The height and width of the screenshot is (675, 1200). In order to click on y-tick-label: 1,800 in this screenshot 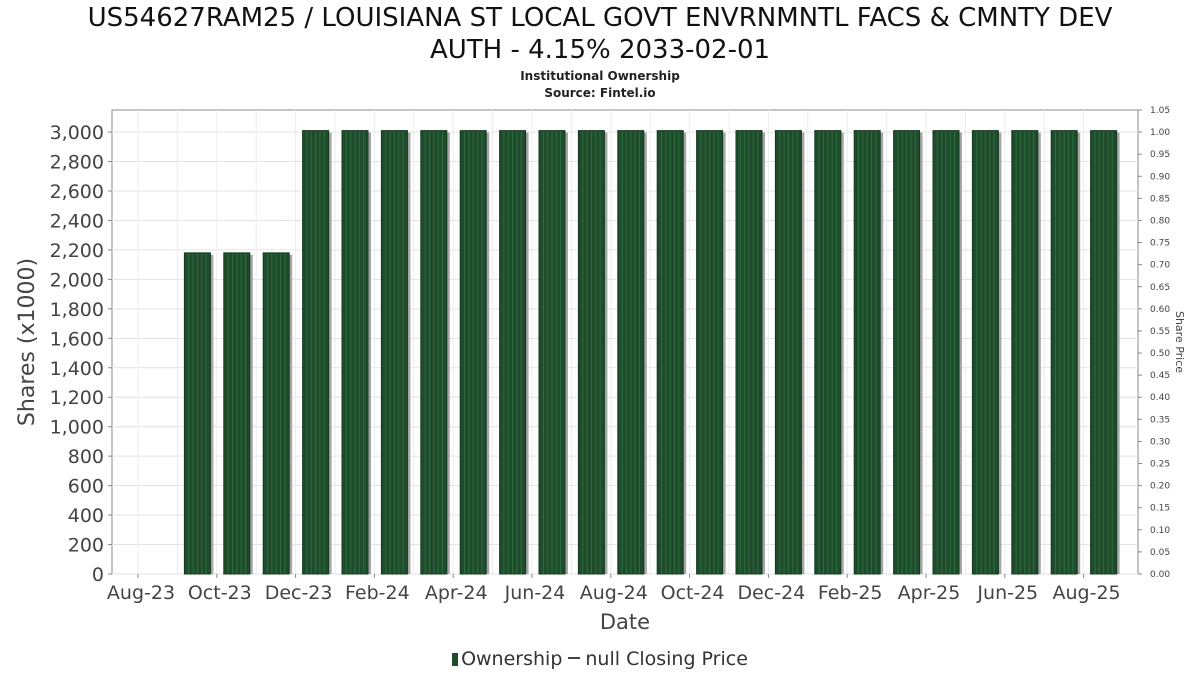, I will do `click(77, 310)`.